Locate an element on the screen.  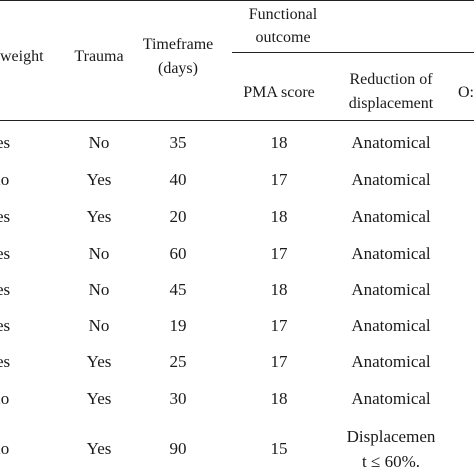
header-trauma: Trauma is located at coordinates (99, 56).